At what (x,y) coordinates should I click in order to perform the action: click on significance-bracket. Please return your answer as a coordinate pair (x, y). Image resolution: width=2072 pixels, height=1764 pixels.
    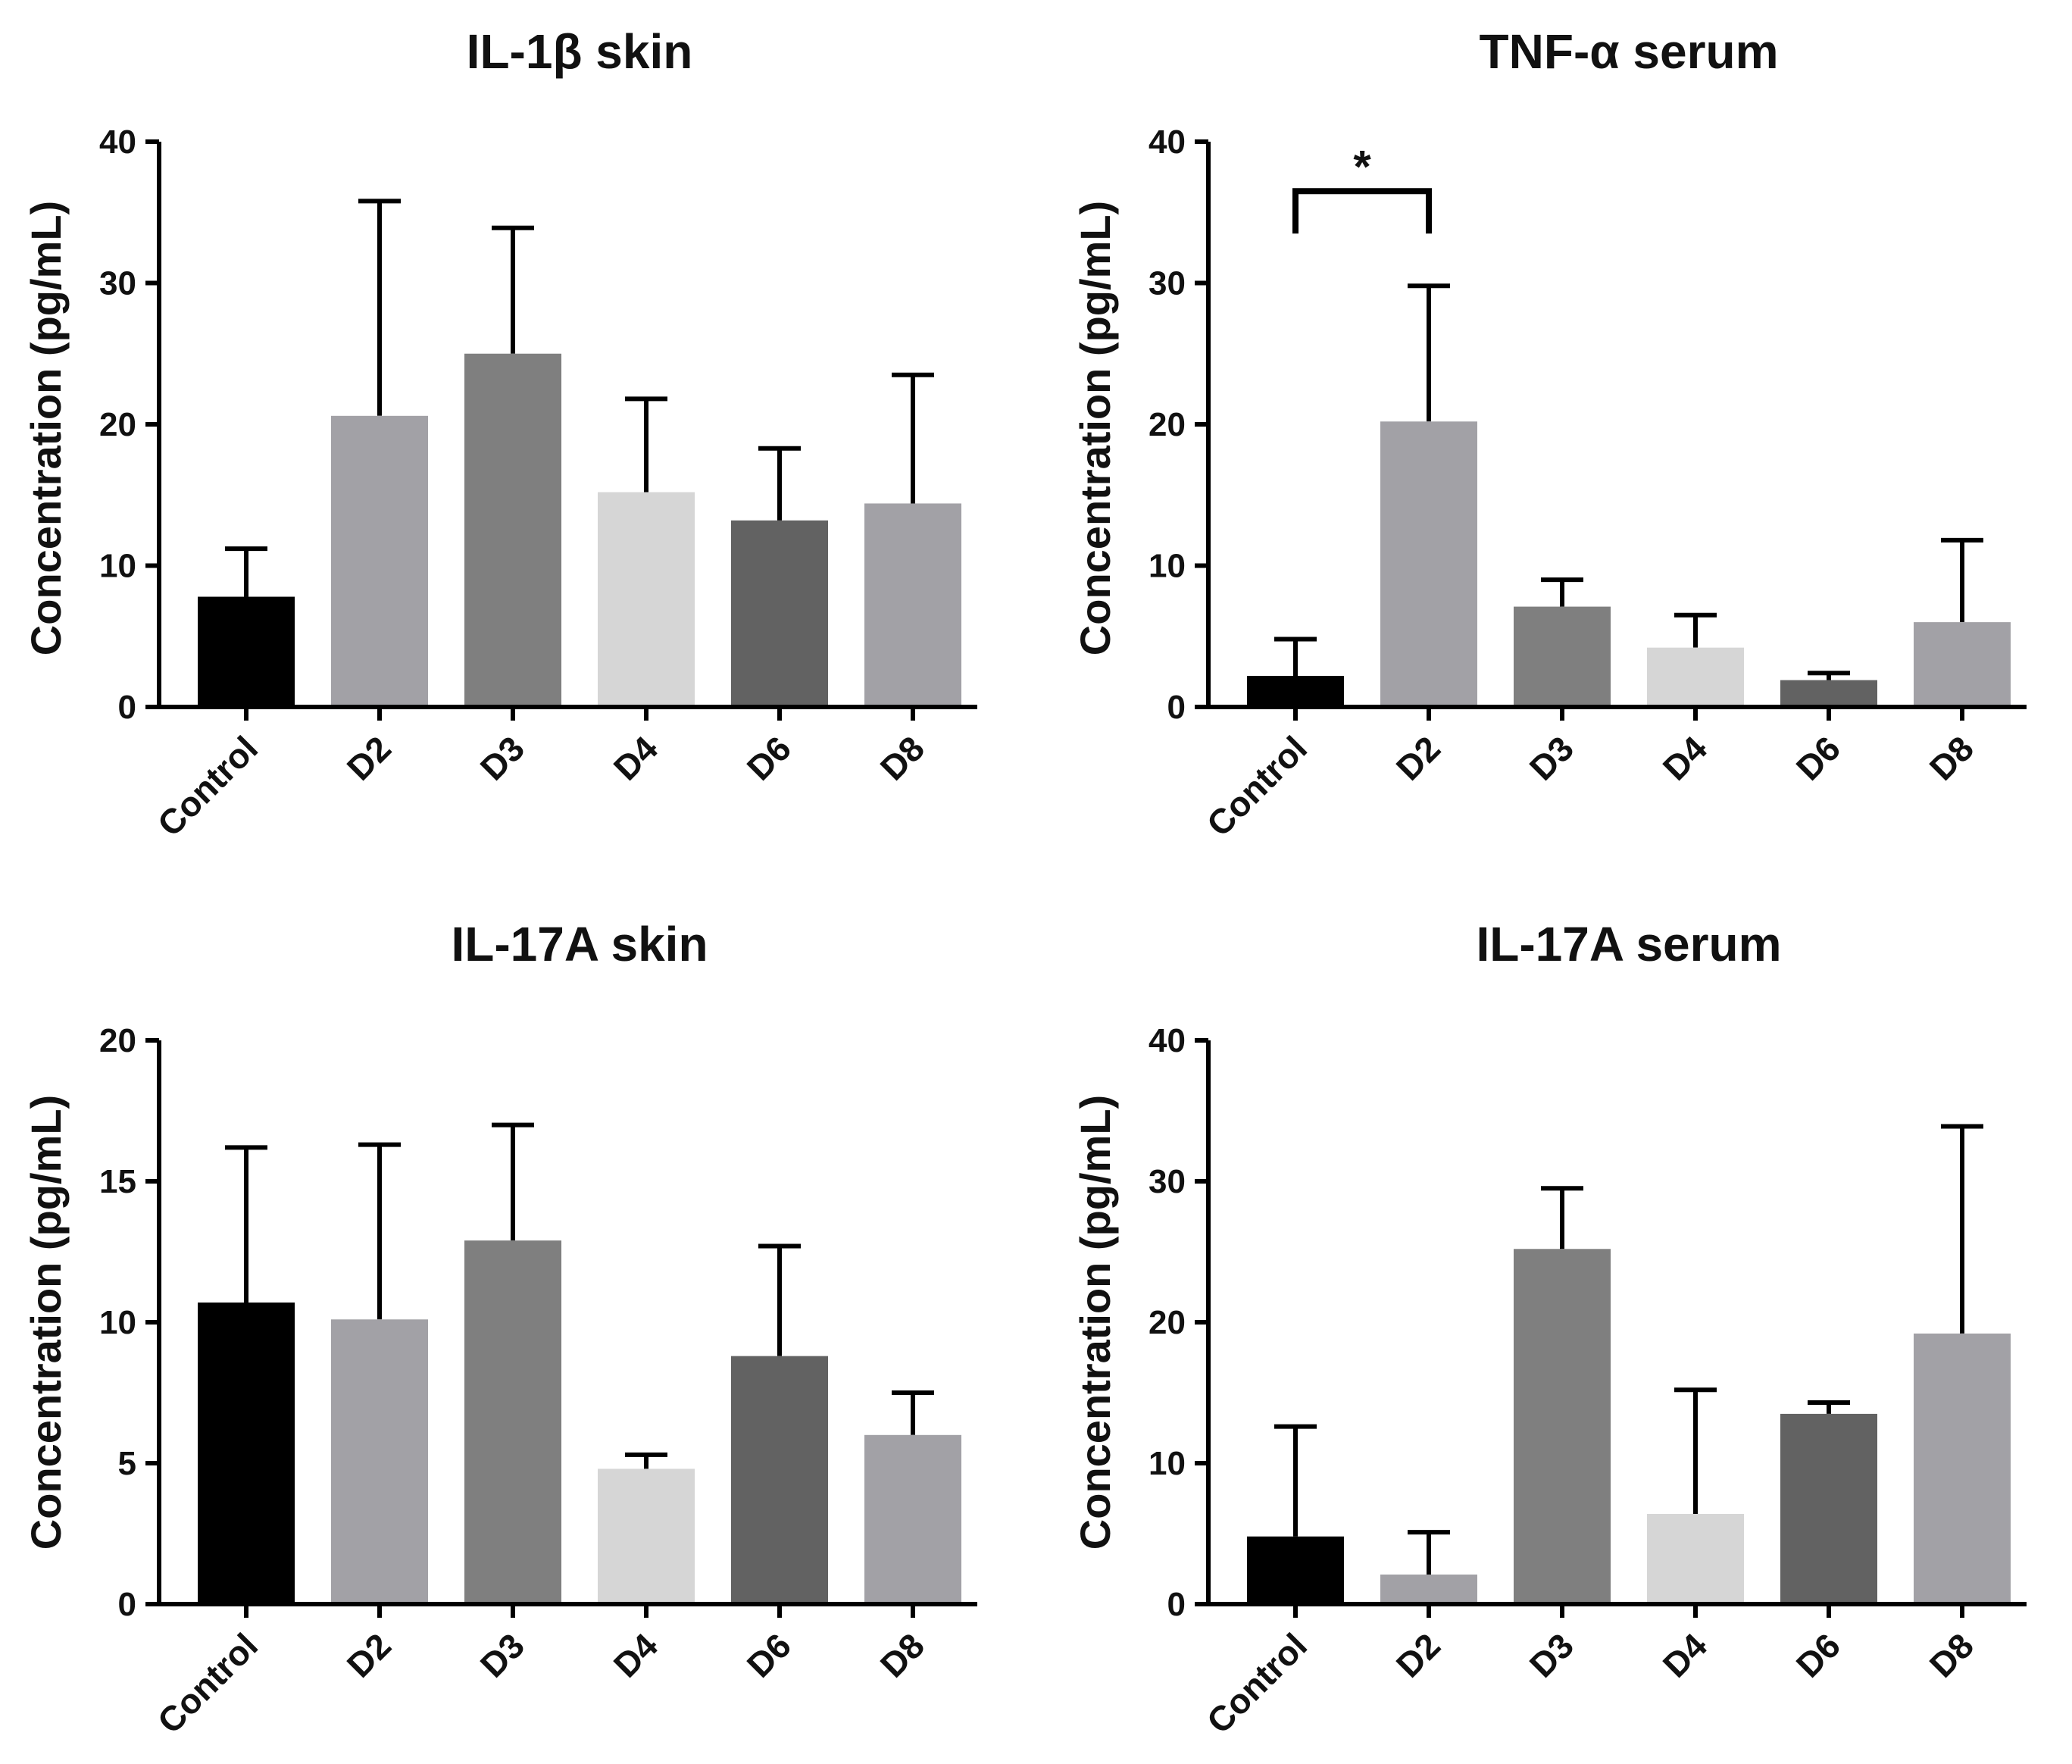
    Looking at the image, I should click on (1362, 211).